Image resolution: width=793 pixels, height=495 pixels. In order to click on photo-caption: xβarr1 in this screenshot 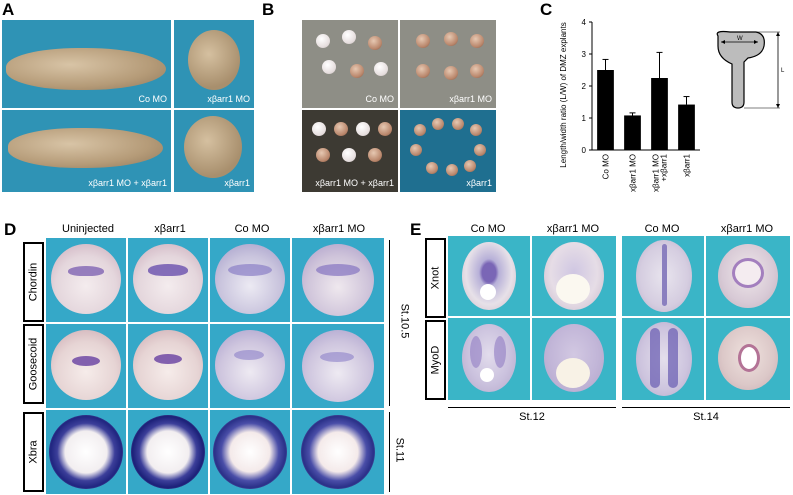, I will do `click(479, 183)`.